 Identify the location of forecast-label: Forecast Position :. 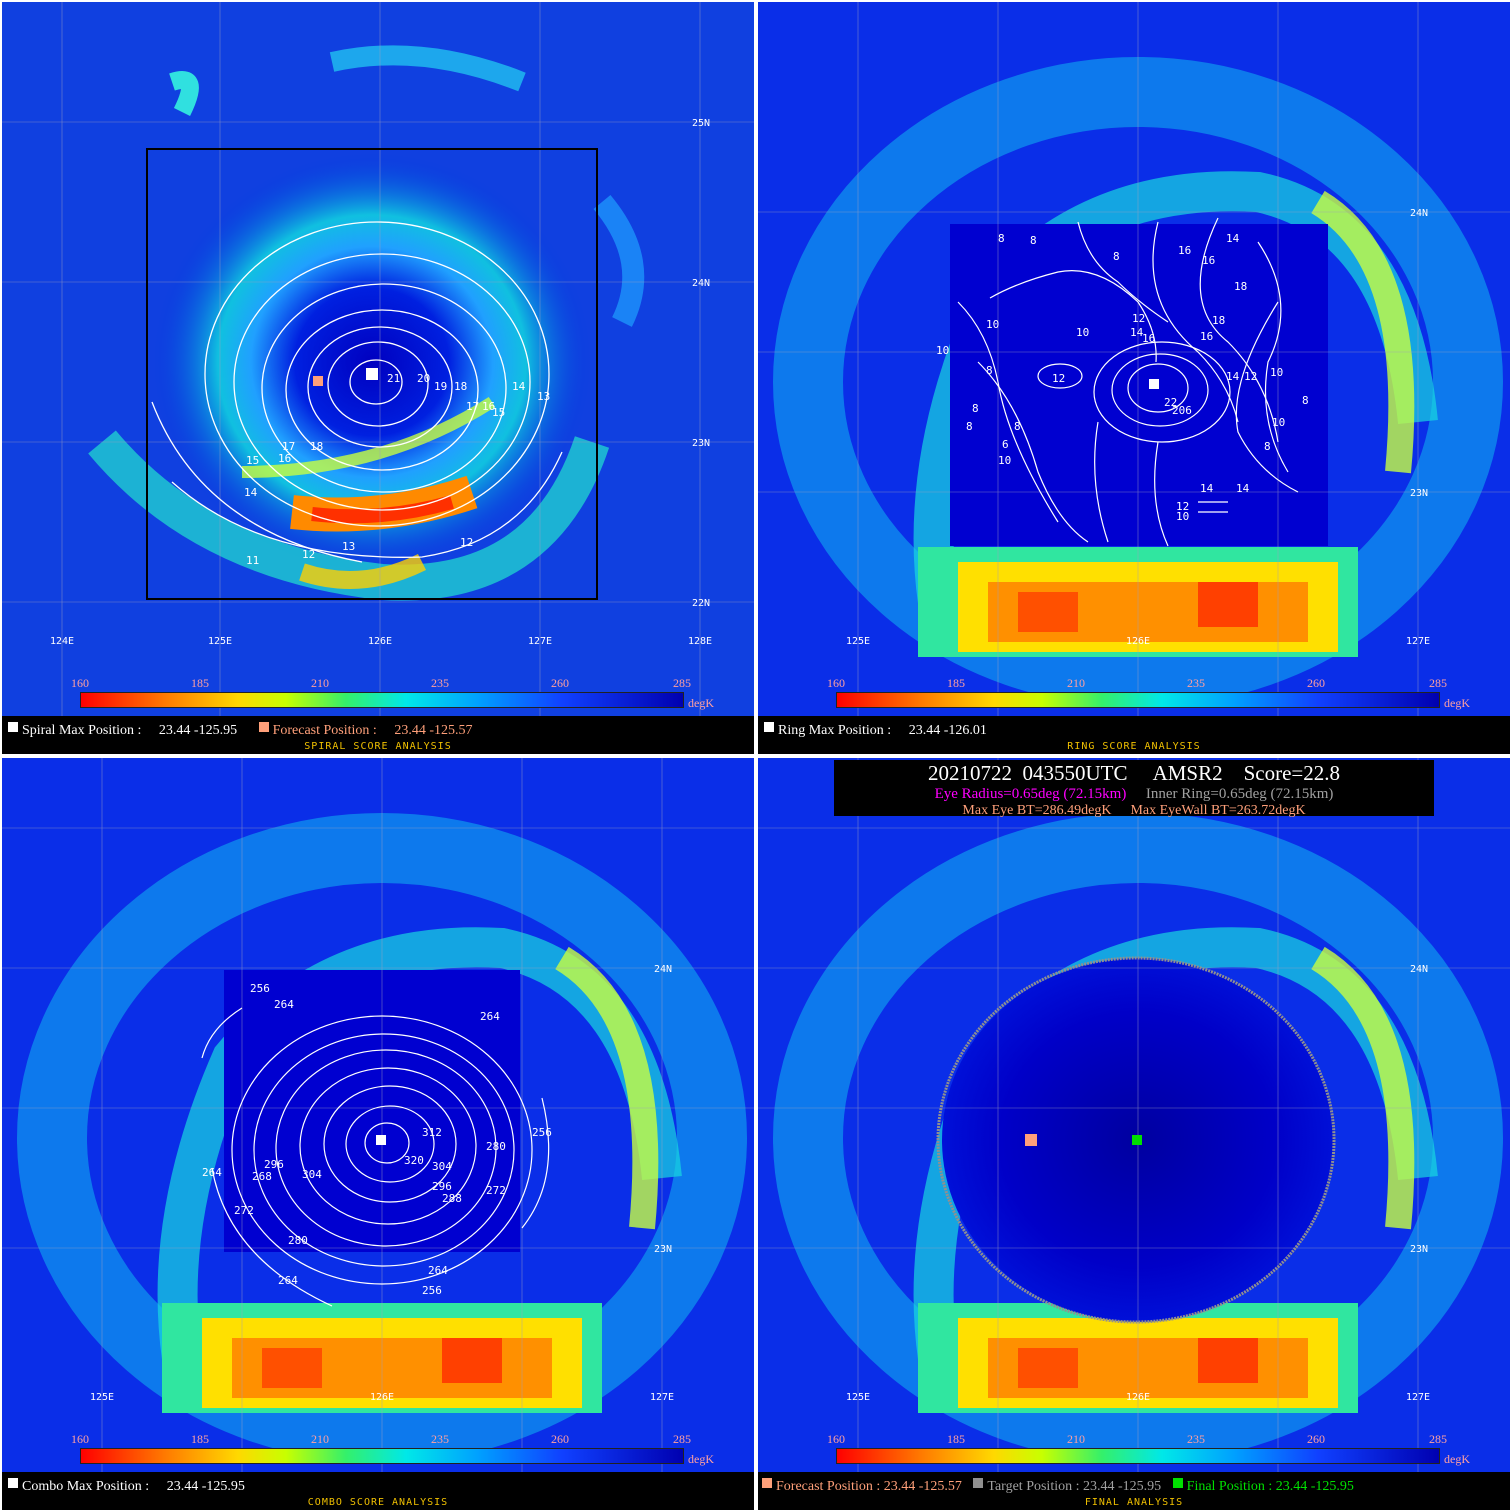
(324, 730).